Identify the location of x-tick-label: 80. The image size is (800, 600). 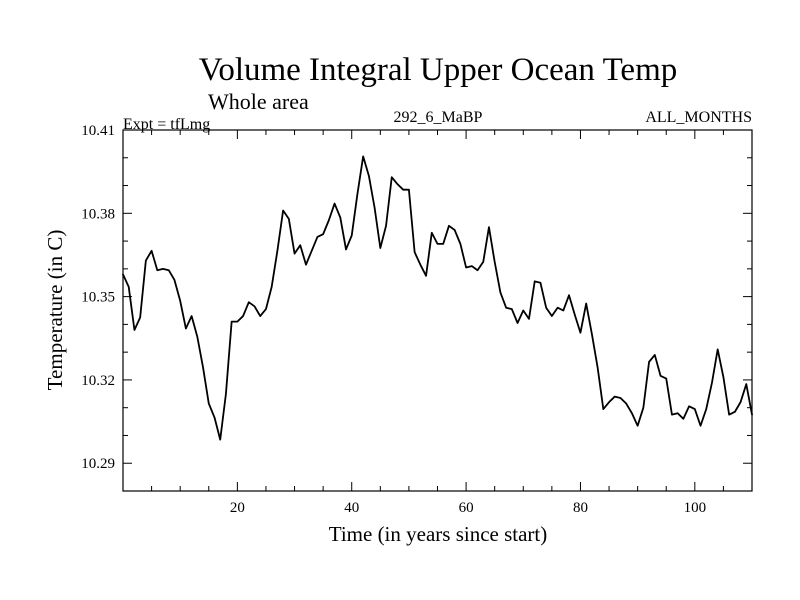
(580, 508).